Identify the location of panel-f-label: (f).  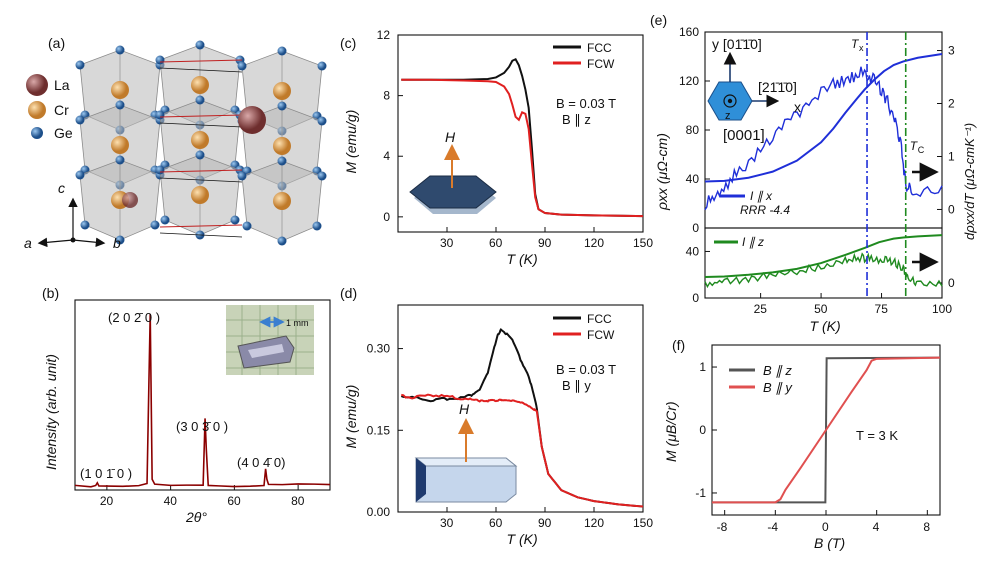
(678, 345).